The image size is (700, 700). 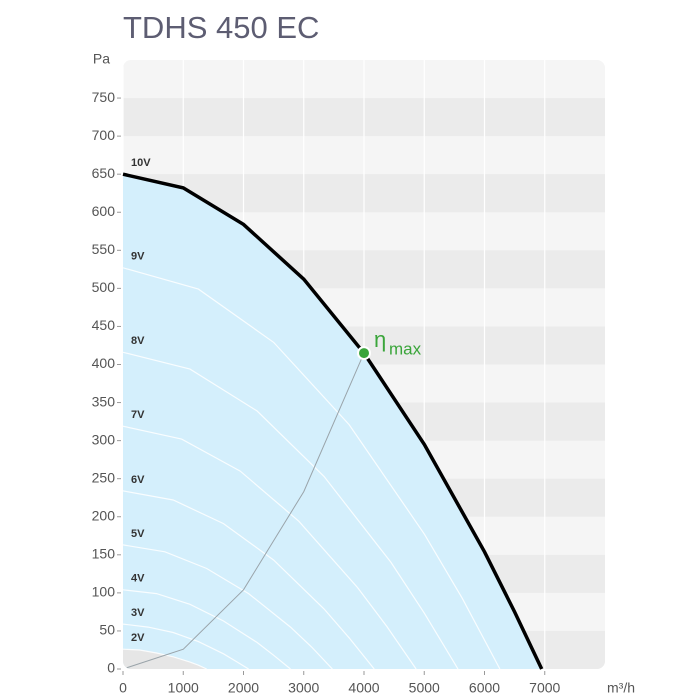 I want to click on curve-label: 2V, so click(x=138, y=638).